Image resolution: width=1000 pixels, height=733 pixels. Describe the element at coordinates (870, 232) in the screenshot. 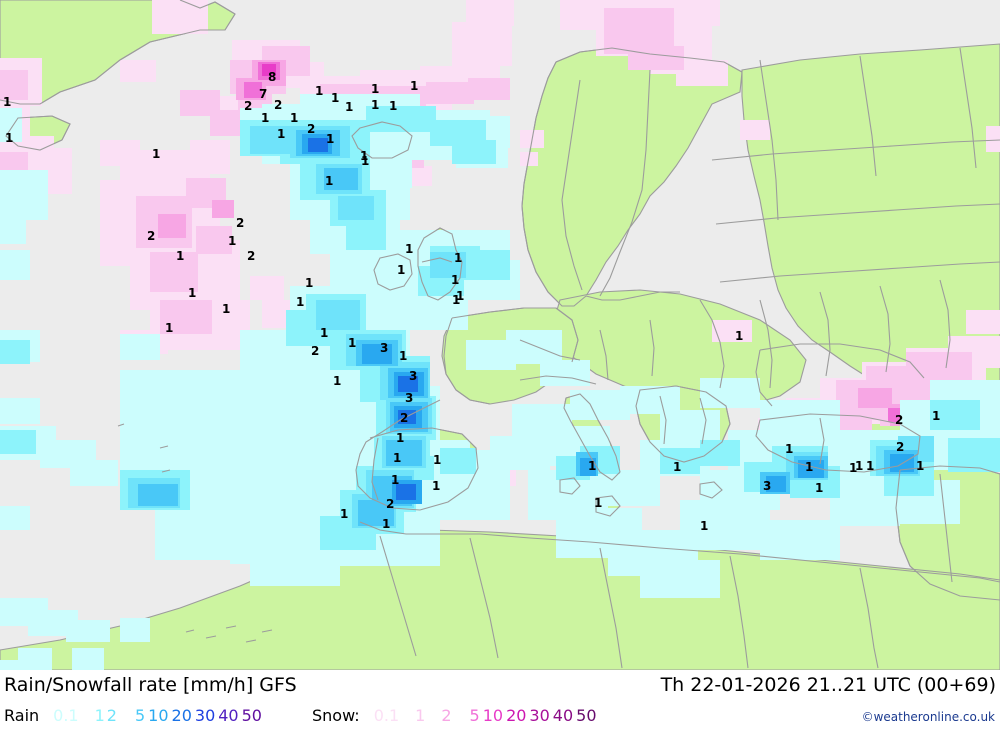

I see `russia-landmass` at that location.